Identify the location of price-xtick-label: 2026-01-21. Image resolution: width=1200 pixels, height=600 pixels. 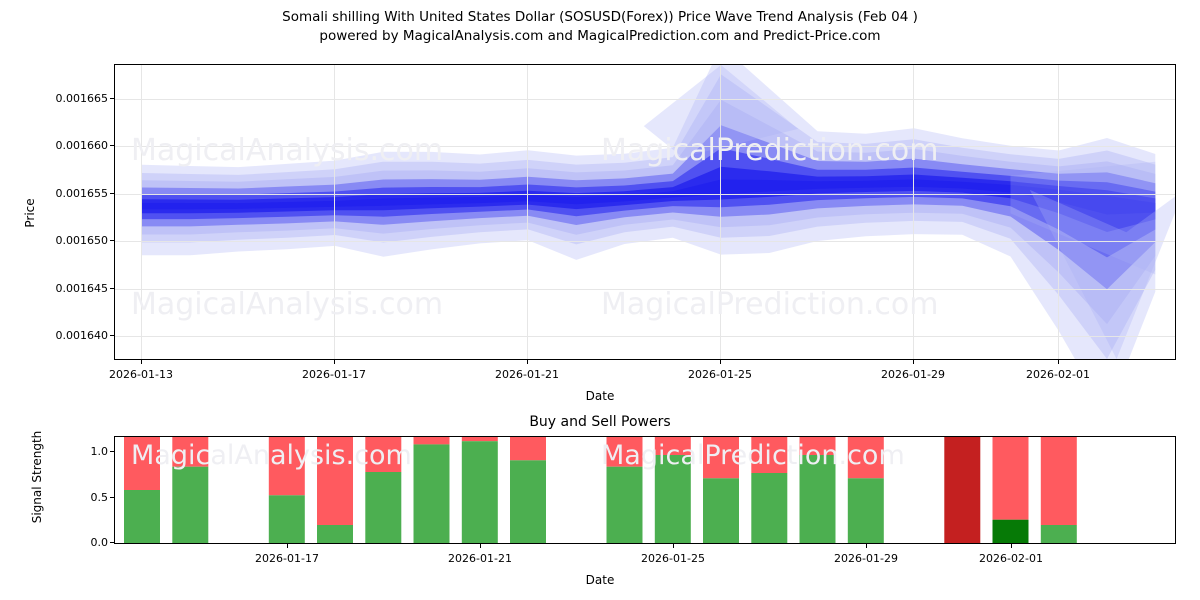
(527, 374).